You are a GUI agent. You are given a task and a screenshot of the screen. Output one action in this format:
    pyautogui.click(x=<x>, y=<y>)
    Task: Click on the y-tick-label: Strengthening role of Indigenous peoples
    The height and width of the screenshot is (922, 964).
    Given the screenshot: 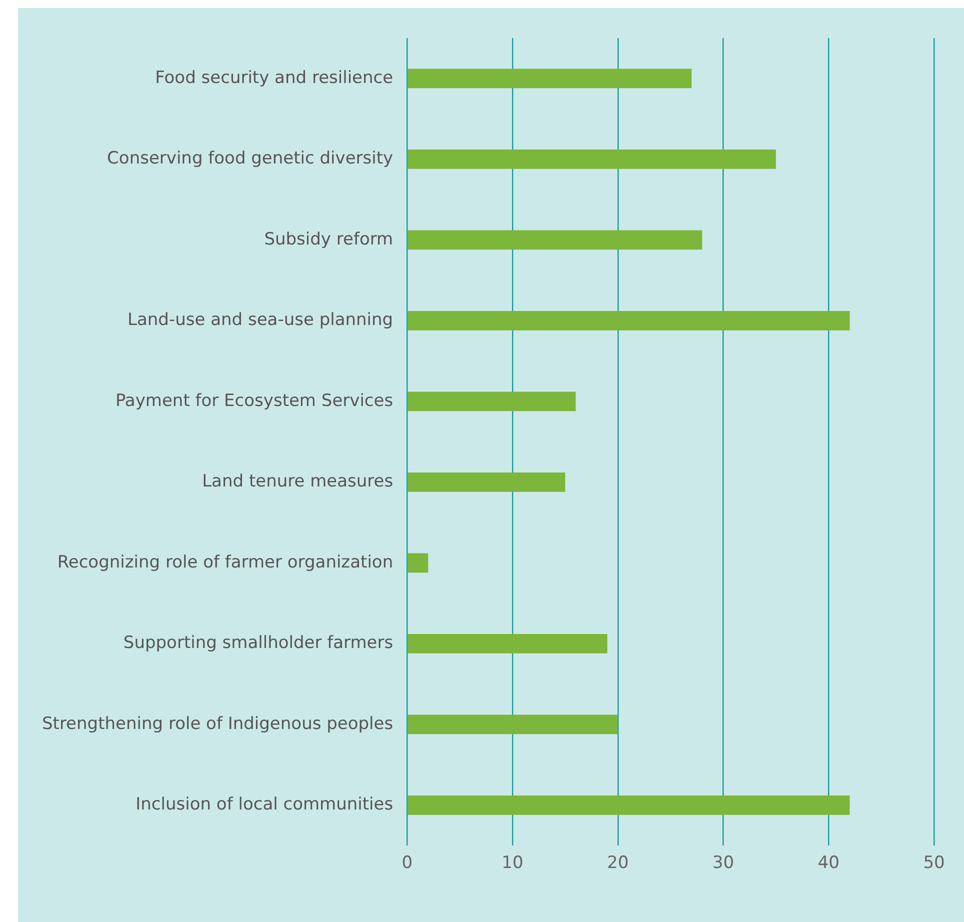 What is the action you would take?
    pyautogui.click(x=218, y=724)
    